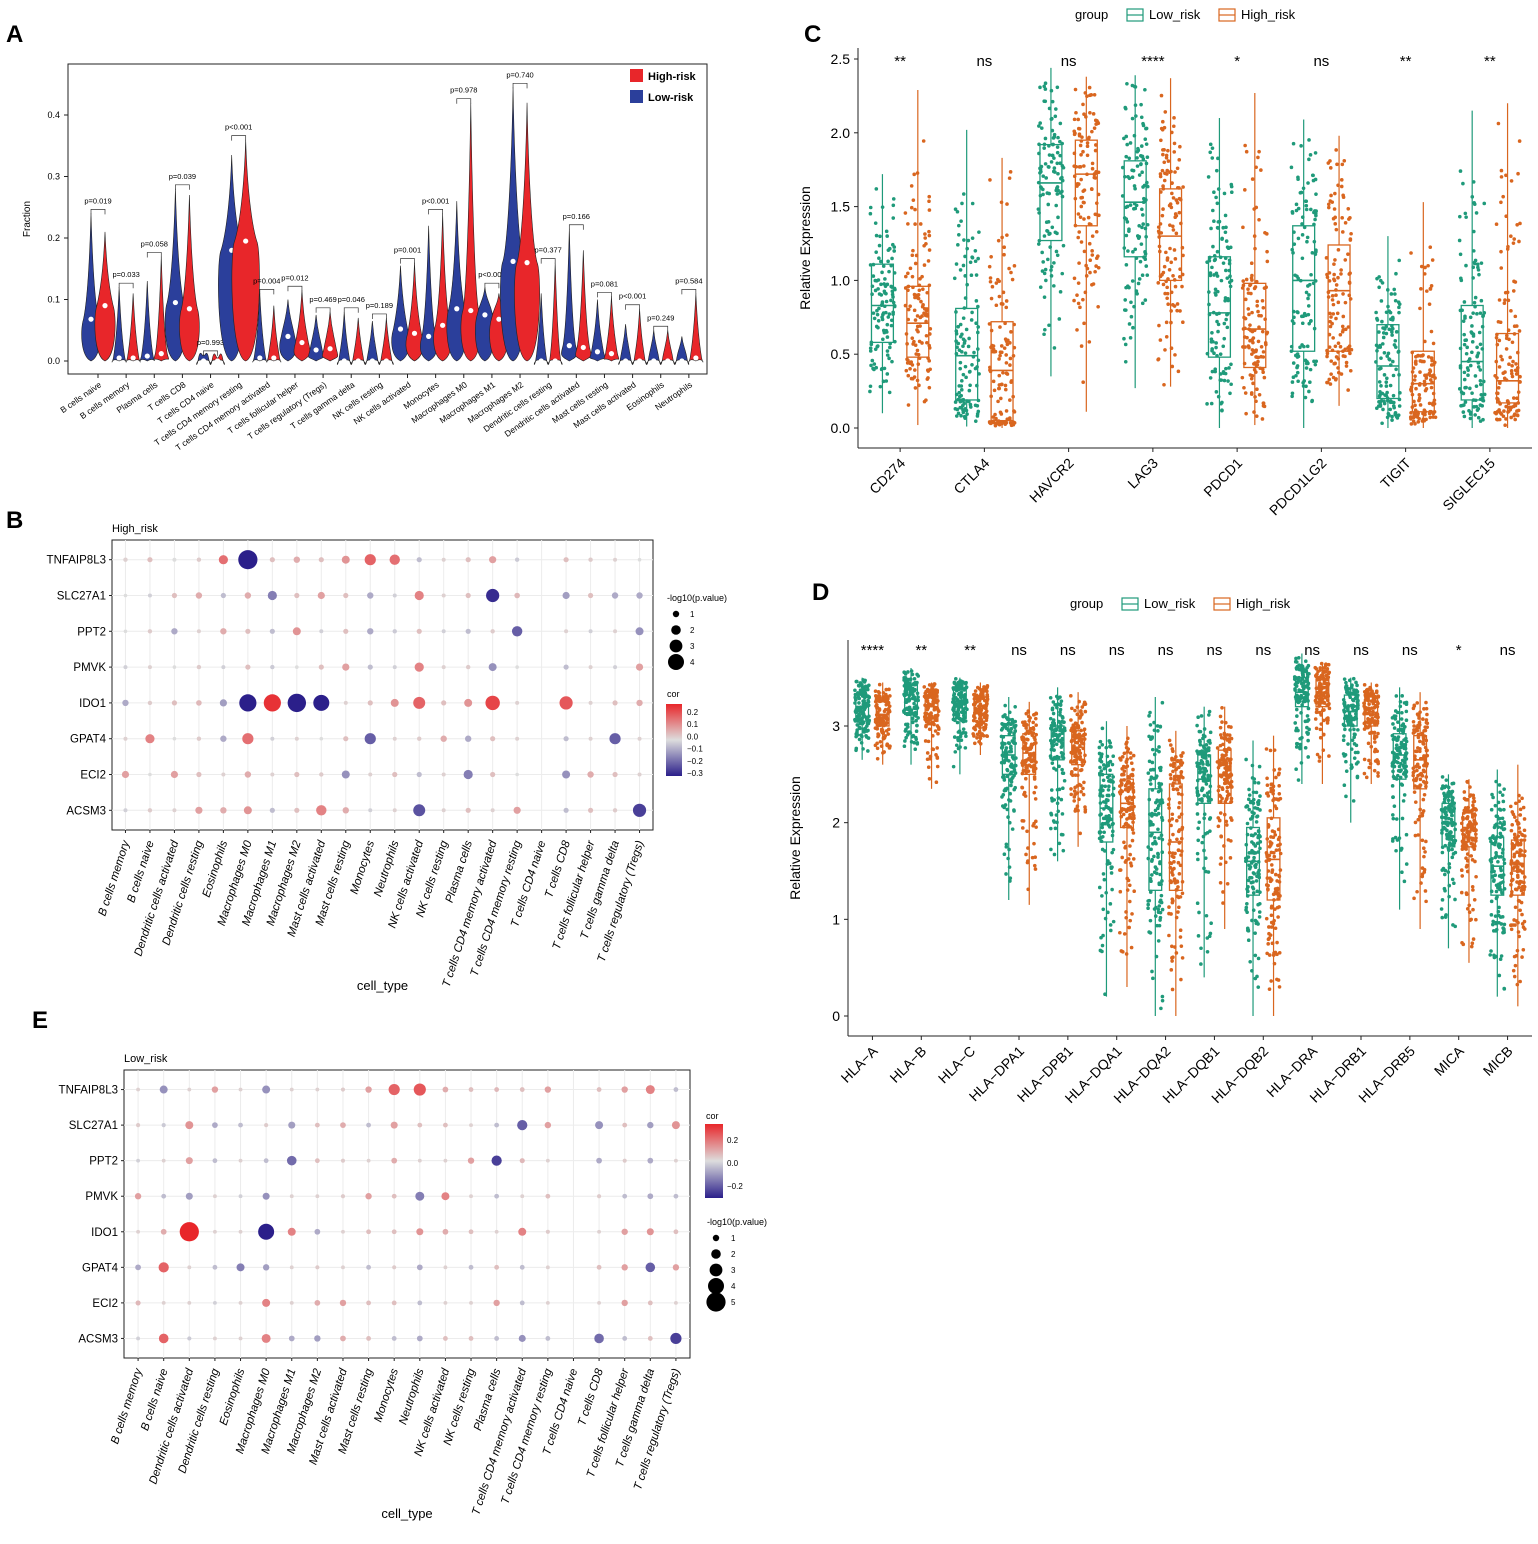 The height and width of the screenshot is (1544, 1538). Describe the element at coordinates (693, 724) in the screenshot. I see `color-legend-label: 0.1` at that location.